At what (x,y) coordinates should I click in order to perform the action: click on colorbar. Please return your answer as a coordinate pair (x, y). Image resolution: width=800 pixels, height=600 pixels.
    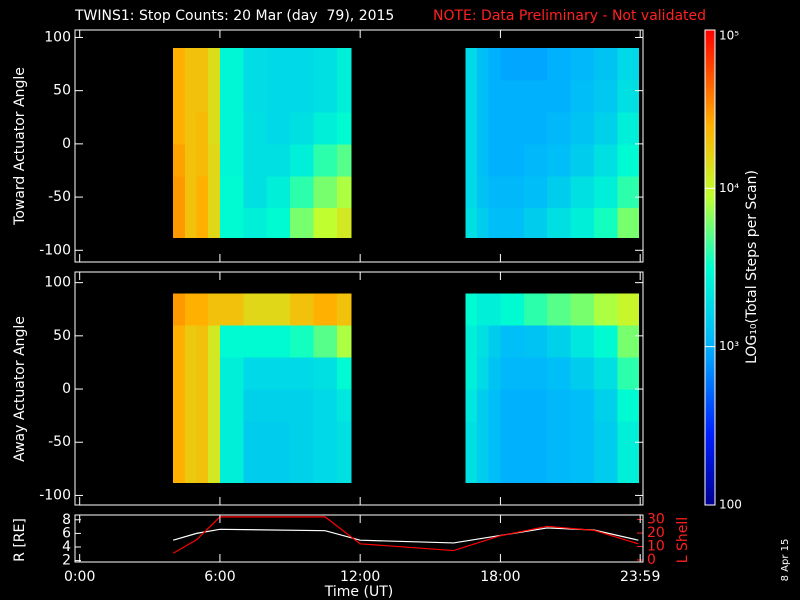
    Looking at the image, I should click on (710, 267).